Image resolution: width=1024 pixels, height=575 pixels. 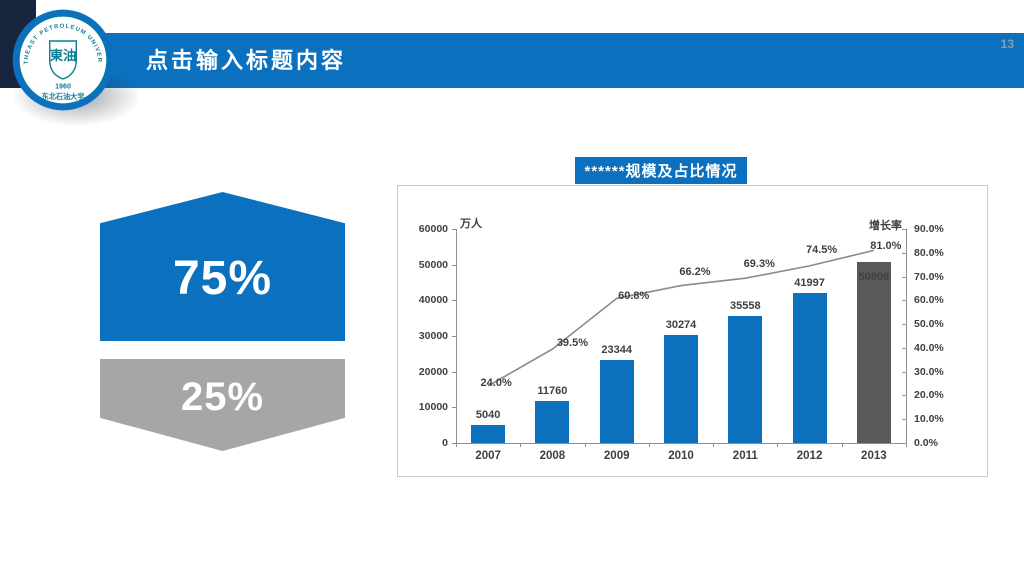 I want to click on right-axis-tick-label: 0.0%, so click(x=926, y=443).